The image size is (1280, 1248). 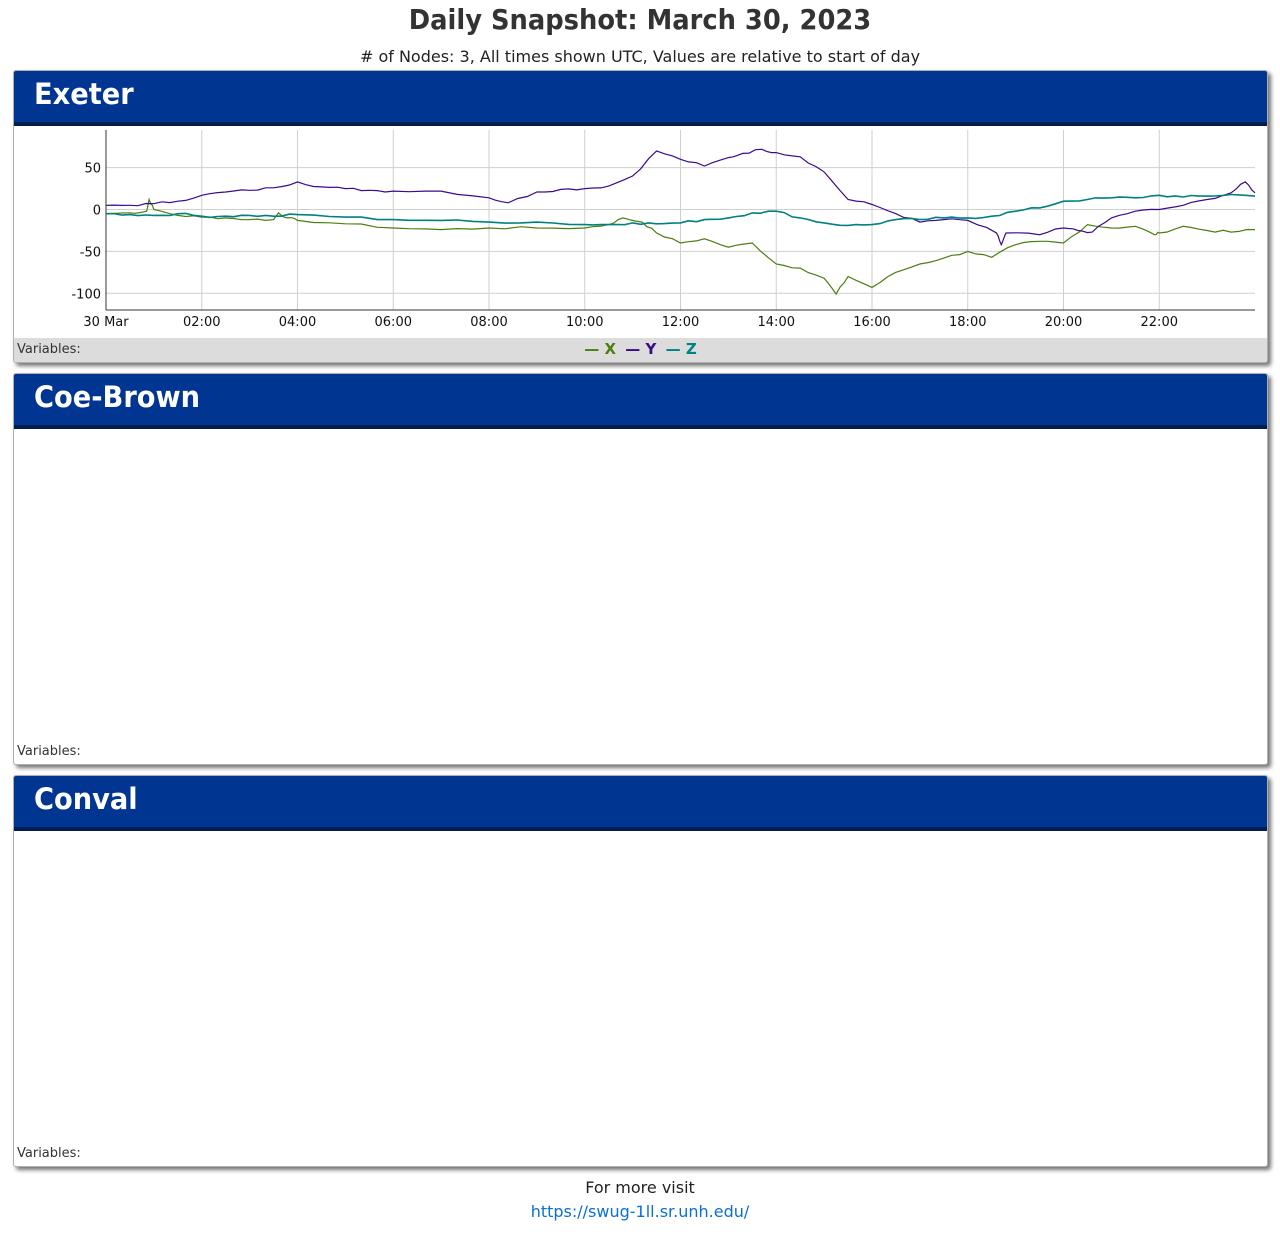 What do you see at coordinates (651, 349) in the screenshot?
I see `legend-label: Y` at bounding box center [651, 349].